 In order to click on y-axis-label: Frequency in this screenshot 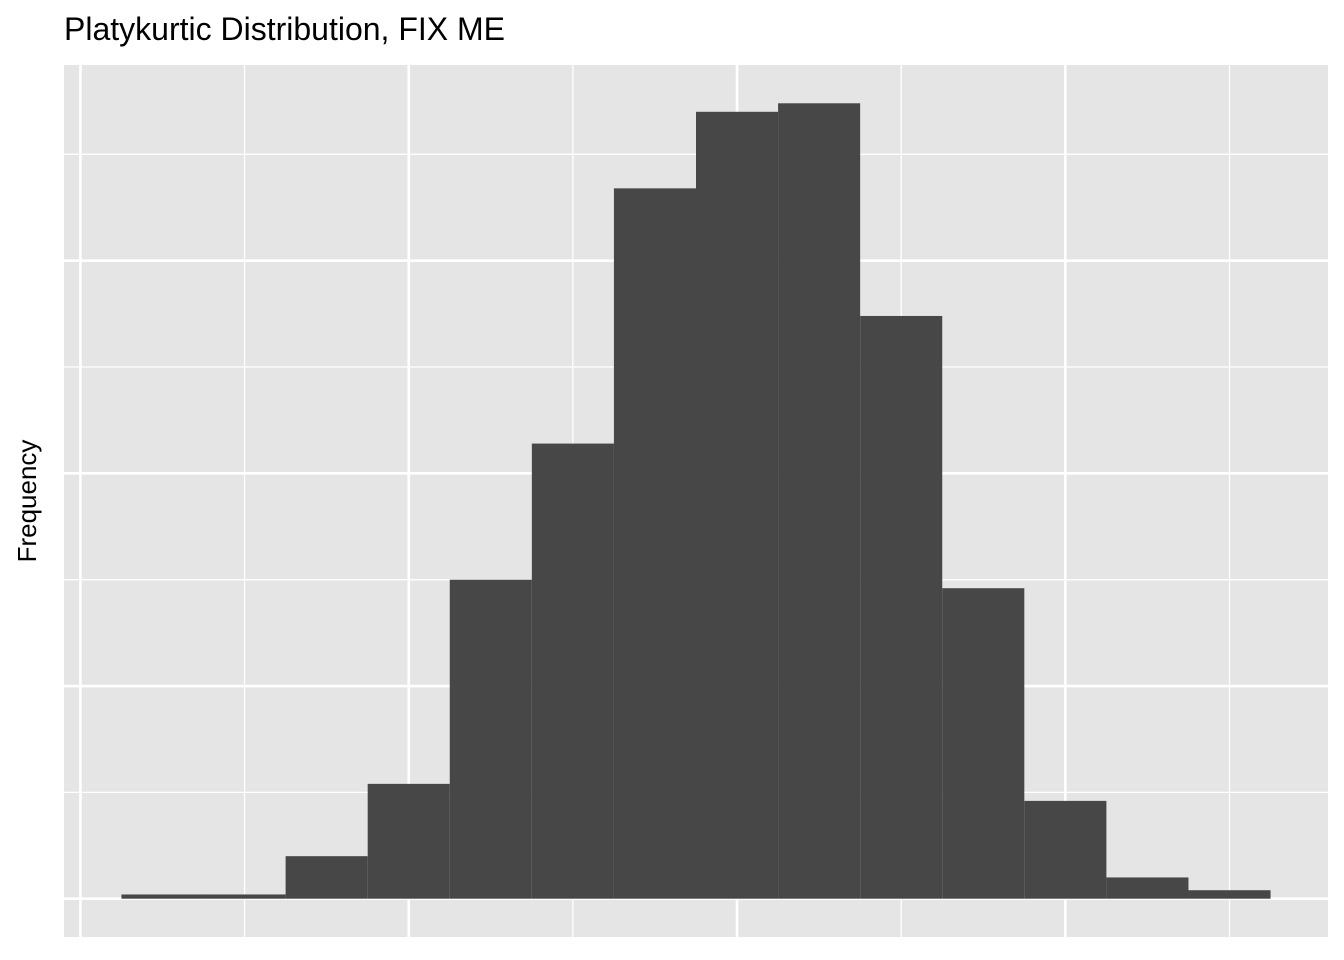, I will do `click(27, 501)`.